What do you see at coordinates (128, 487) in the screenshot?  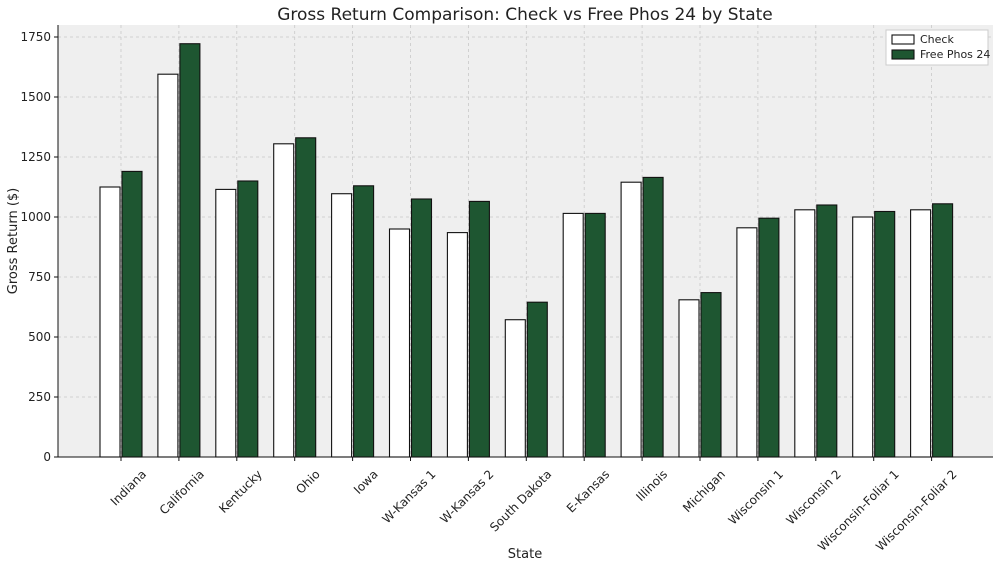 I see `x-tick-label: Indiana` at bounding box center [128, 487].